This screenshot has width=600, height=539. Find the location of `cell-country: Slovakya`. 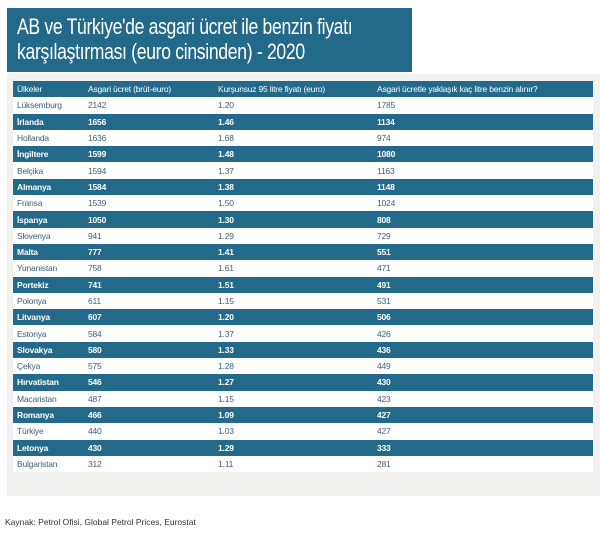

cell-country: Slovakya is located at coordinates (35, 349).